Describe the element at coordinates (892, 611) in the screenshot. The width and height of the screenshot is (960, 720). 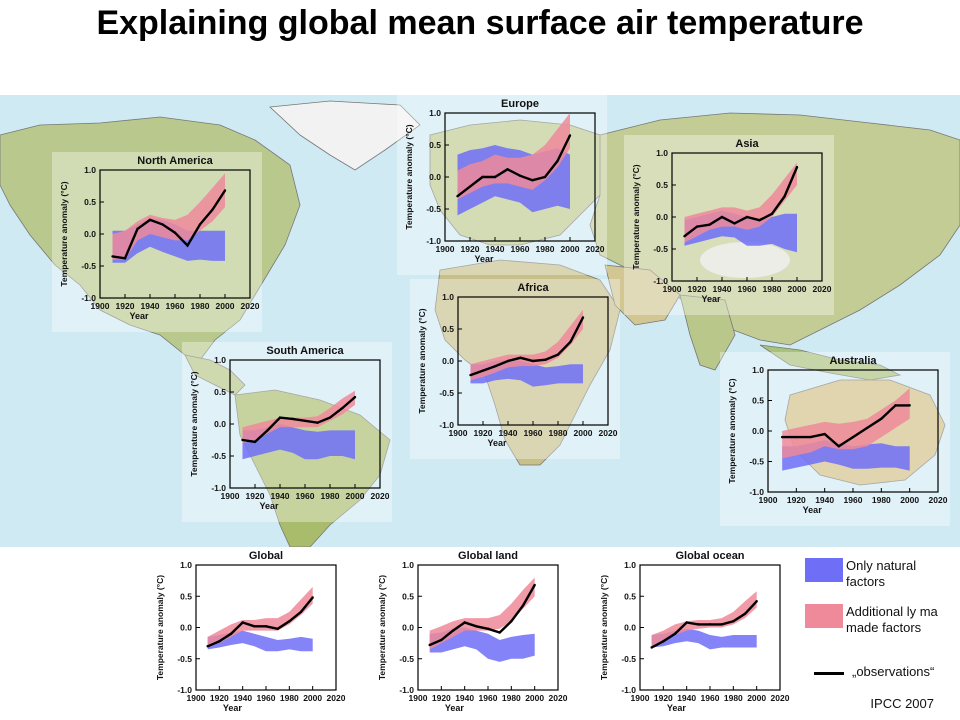
I see `legend-anthropogenic-line1: Additional ly ma` at that location.